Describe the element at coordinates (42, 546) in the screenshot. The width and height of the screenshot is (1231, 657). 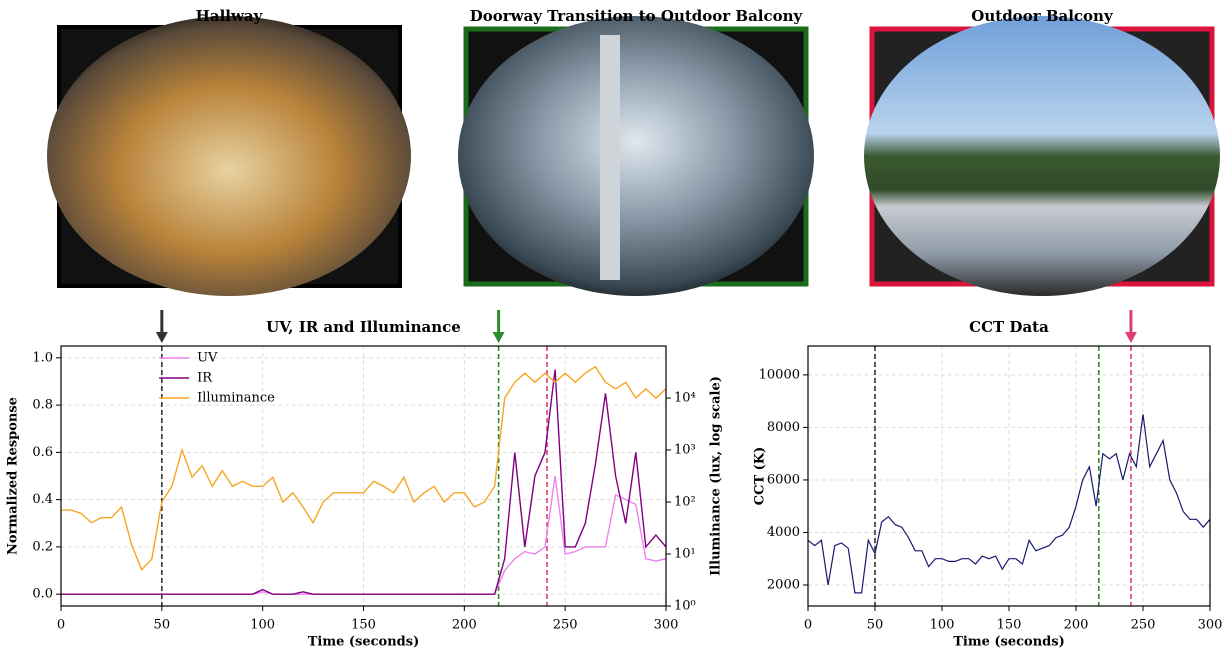
I see `y-tick-label: 0.2` at that location.